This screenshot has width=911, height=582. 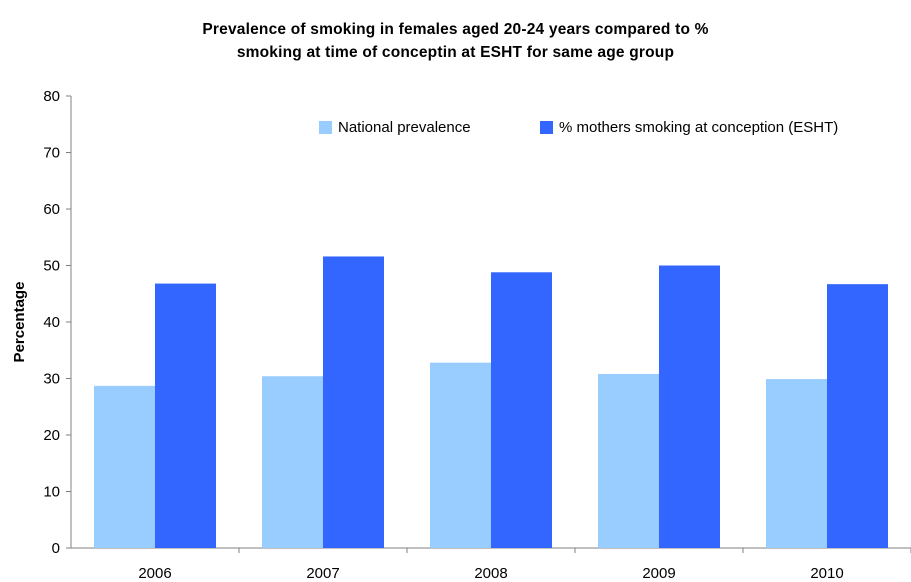 What do you see at coordinates (51, 96) in the screenshot?
I see `y-tick-label: 80` at bounding box center [51, 96].